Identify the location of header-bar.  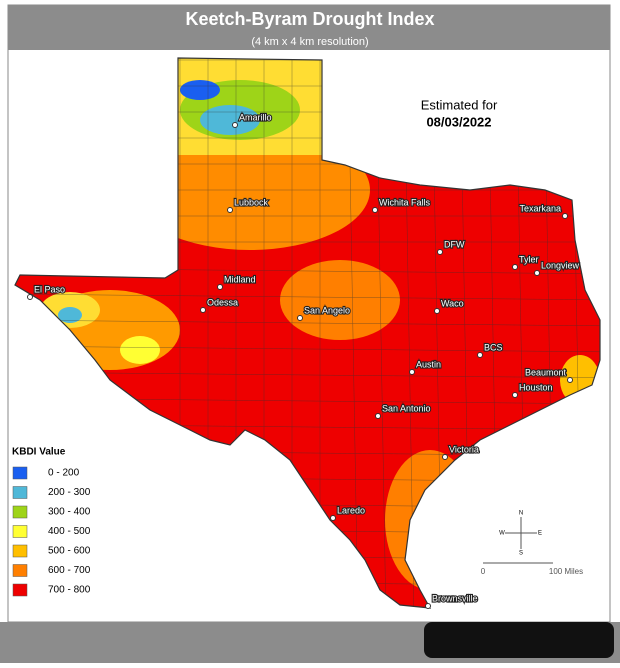
(309, 27).